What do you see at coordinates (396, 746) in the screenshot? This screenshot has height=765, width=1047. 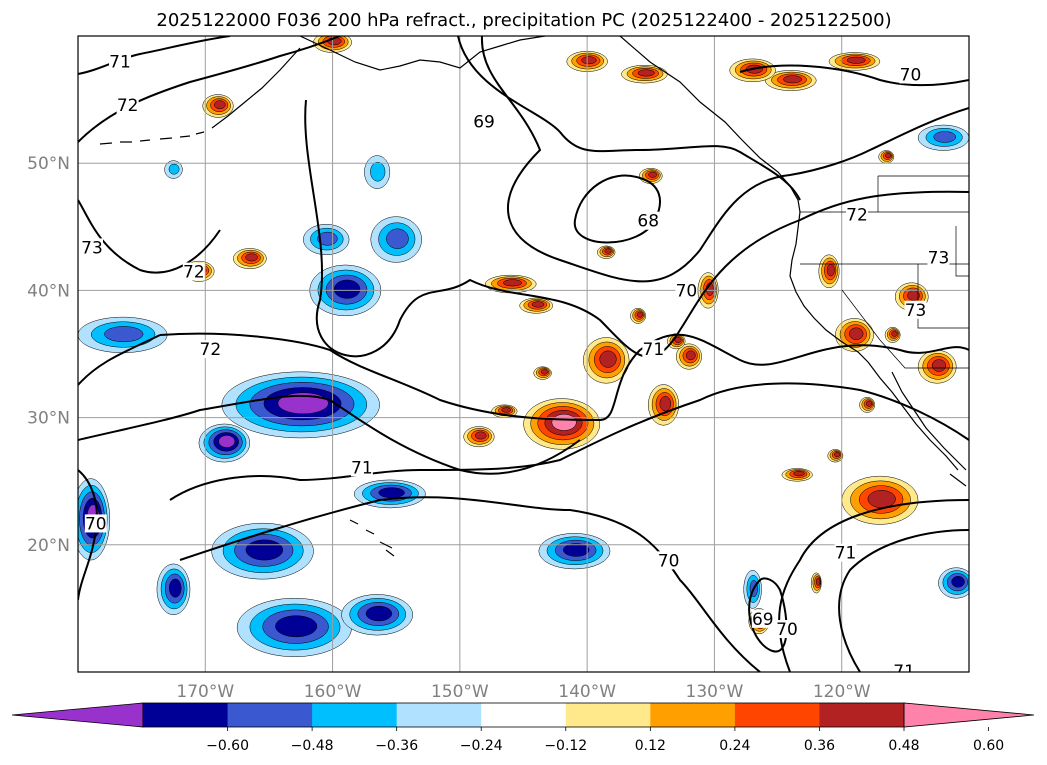 I see `colorbar-tick-label-2: −0.36` at bounding box center [396, 746].